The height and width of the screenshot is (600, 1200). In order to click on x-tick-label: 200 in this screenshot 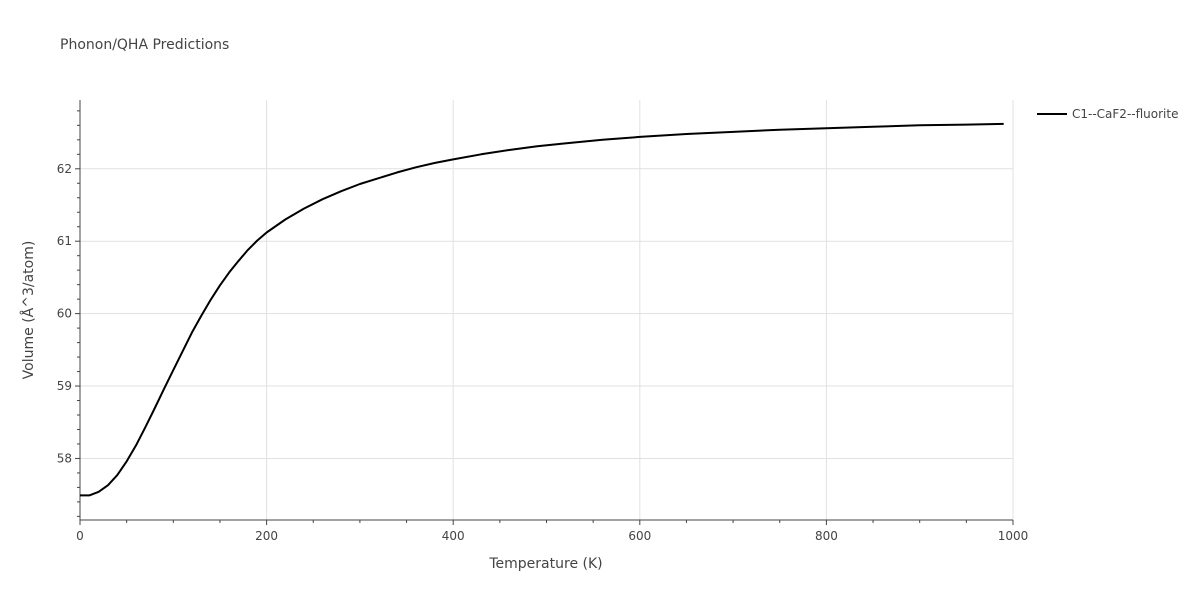, I will do `click(266, 536)`.